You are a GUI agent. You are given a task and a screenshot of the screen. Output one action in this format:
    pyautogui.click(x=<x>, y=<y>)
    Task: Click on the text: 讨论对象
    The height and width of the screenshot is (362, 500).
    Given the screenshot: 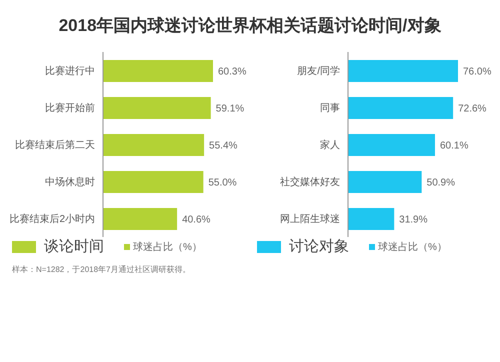 What is the action you would take?
    pyautogui.click(x=319, y=246)
    